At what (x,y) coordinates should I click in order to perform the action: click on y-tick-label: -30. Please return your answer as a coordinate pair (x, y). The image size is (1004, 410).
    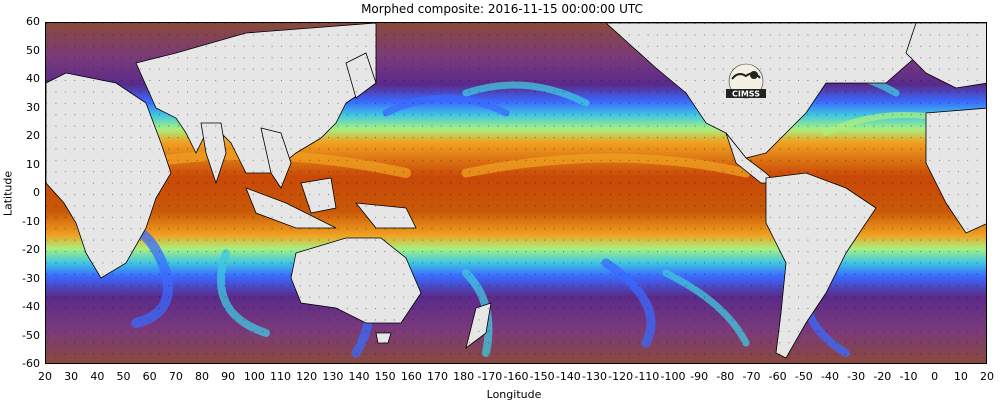
    Looking at the image, I should click on (31, 278).